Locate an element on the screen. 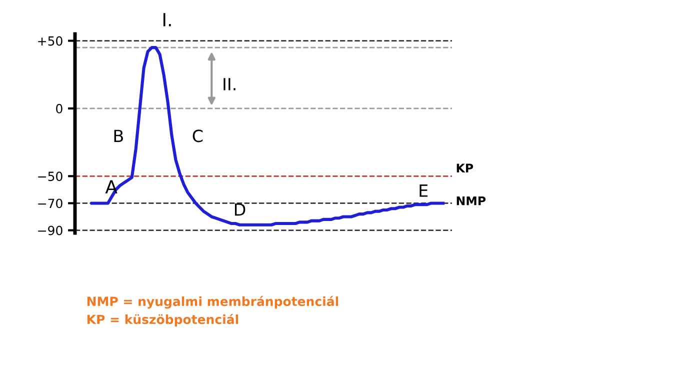  annotation: D is located at coordinates (240, 209).